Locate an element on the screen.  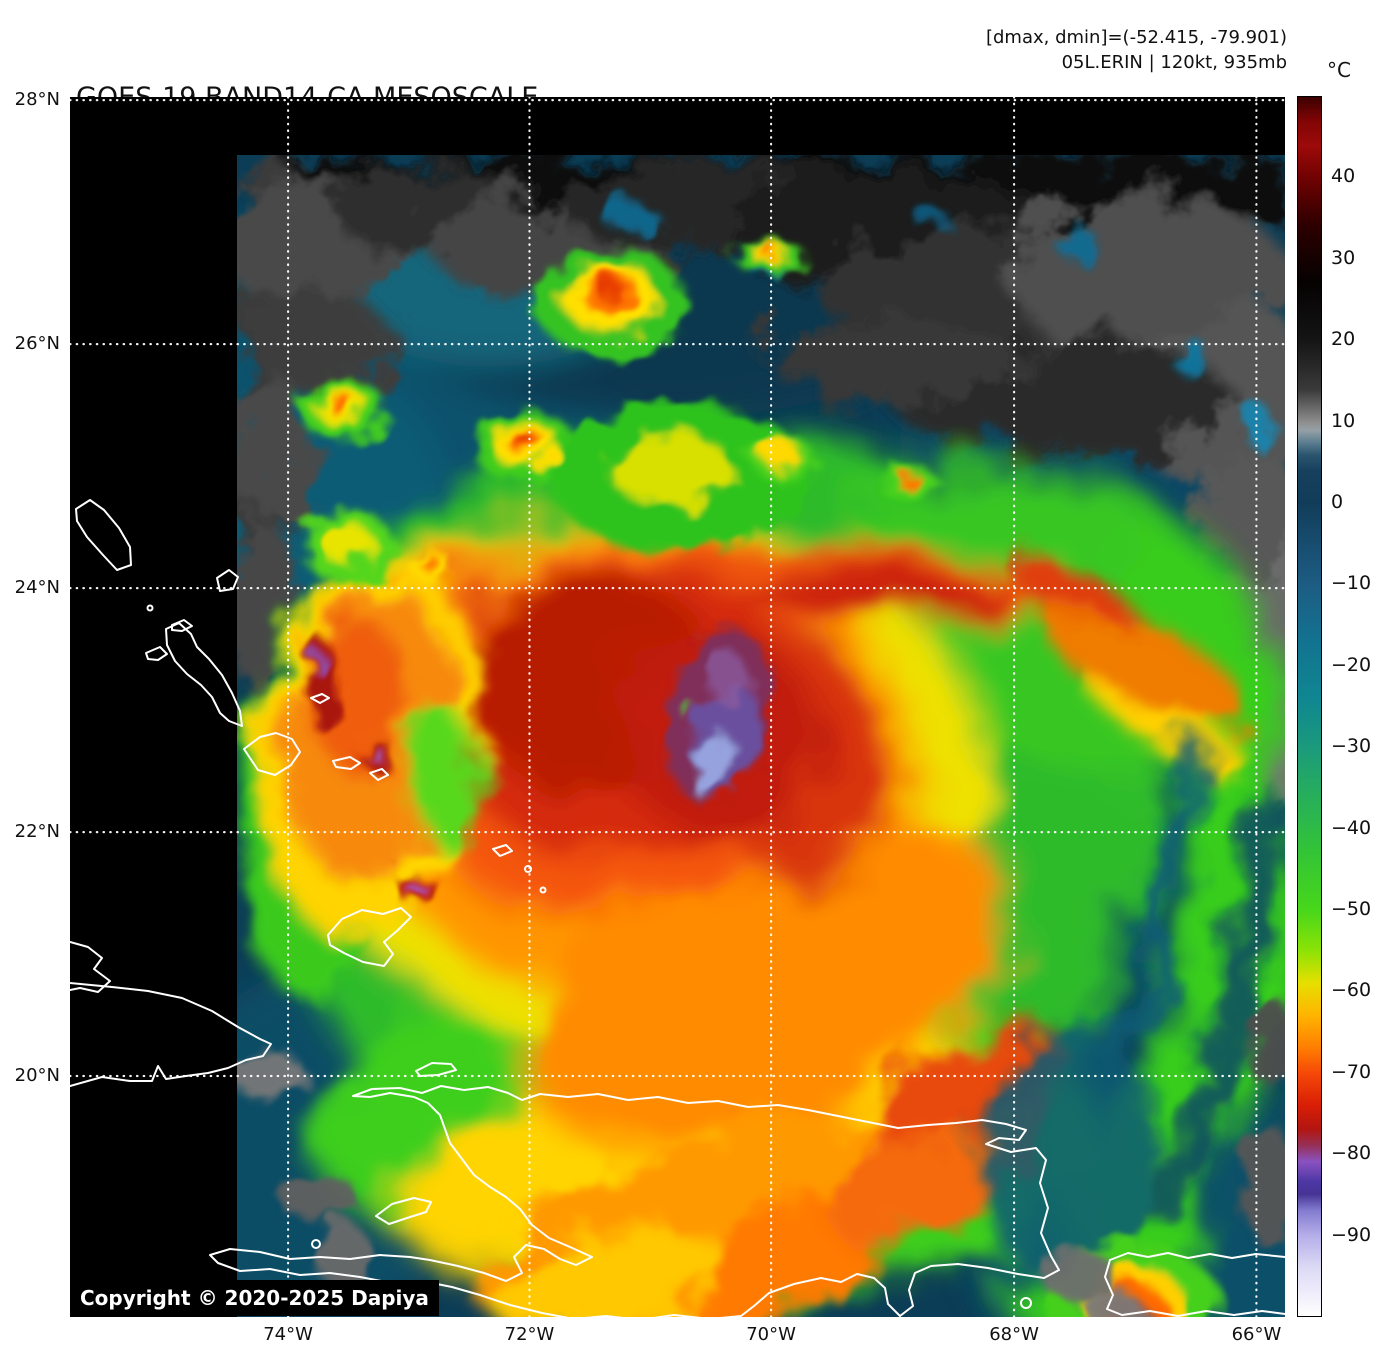
west-arm-cold-spots is located at coordinates (371, 771).